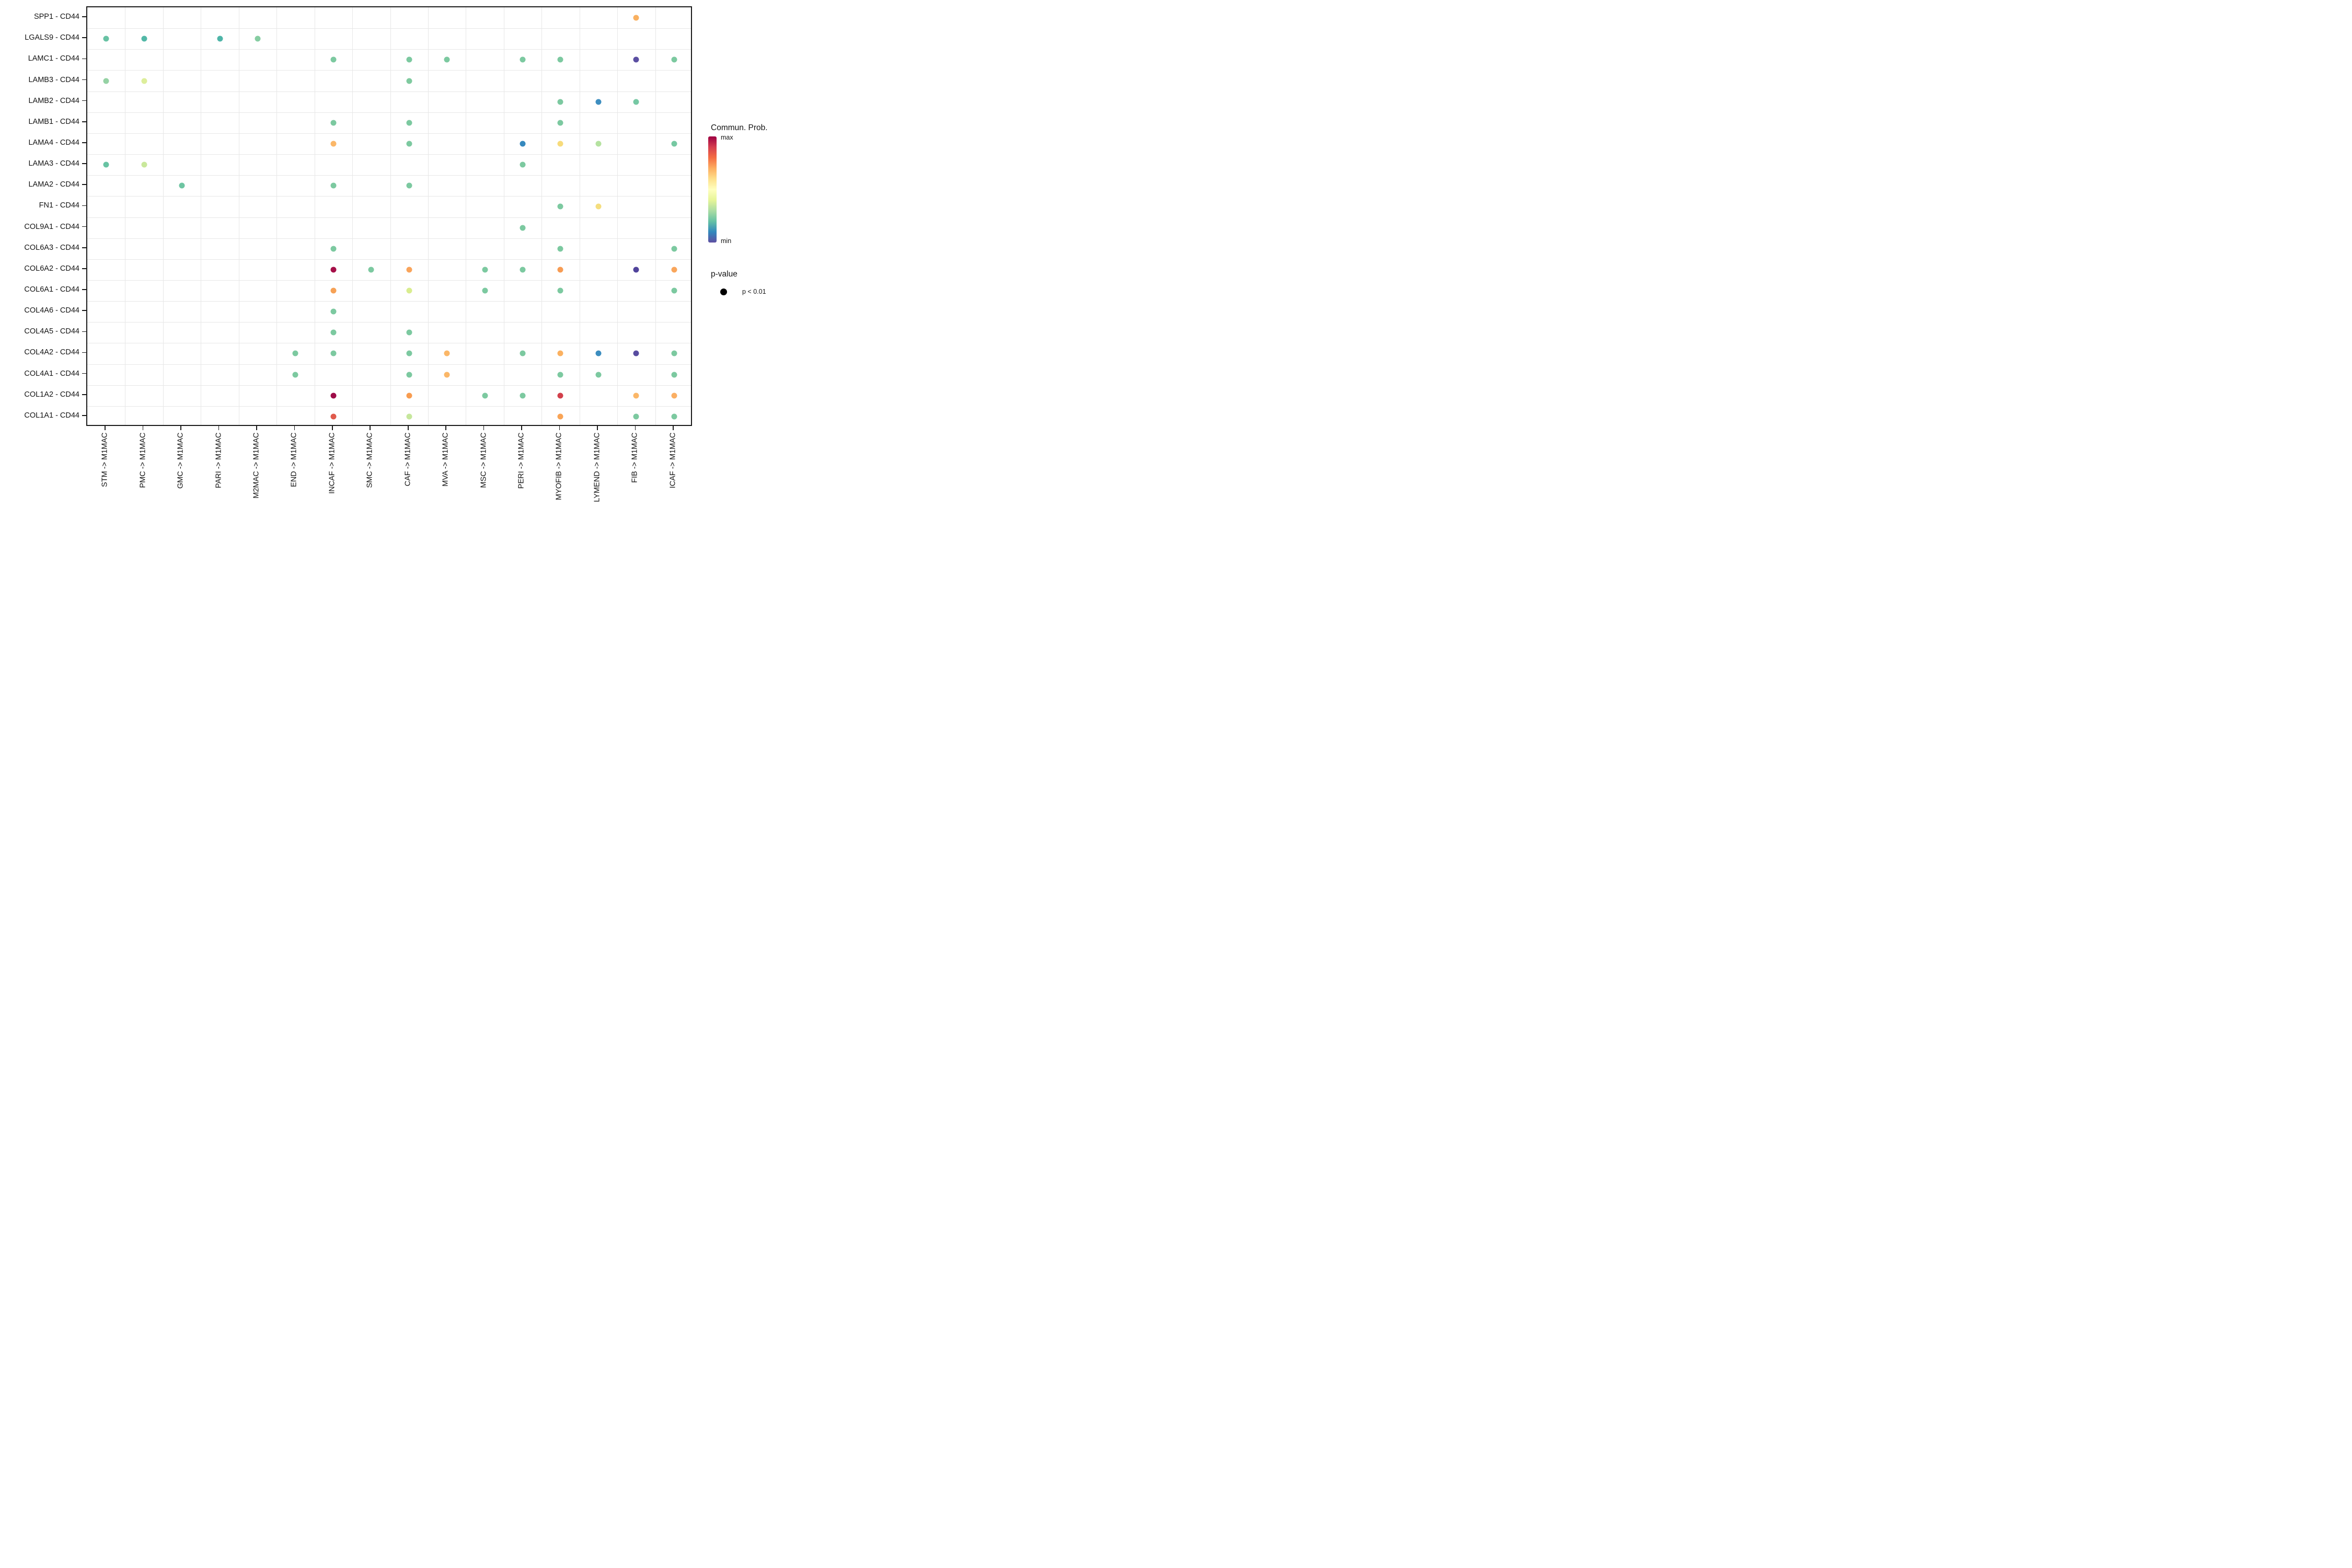  What do you see at coordinates (634, 457) in the screenshot?
I see `x-axis-label: FIB -> M1MAC` at bounding box center [634, 457].